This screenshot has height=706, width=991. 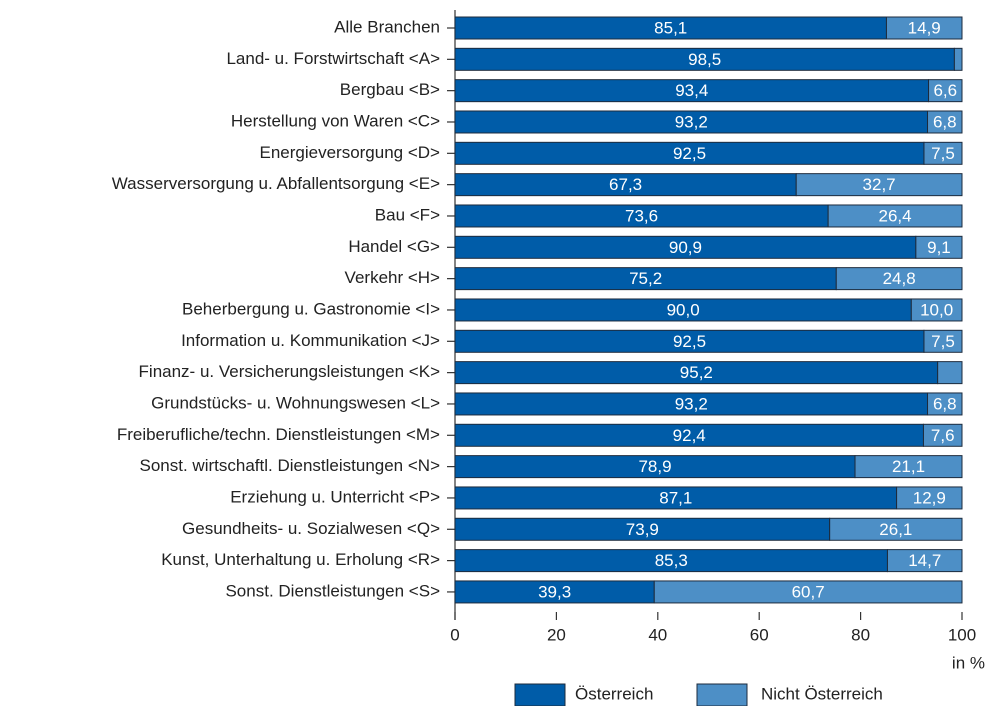 I want to click on category-label: Finanz- u. Versicherungsleistungen <K>, so click(x=290, y=371).